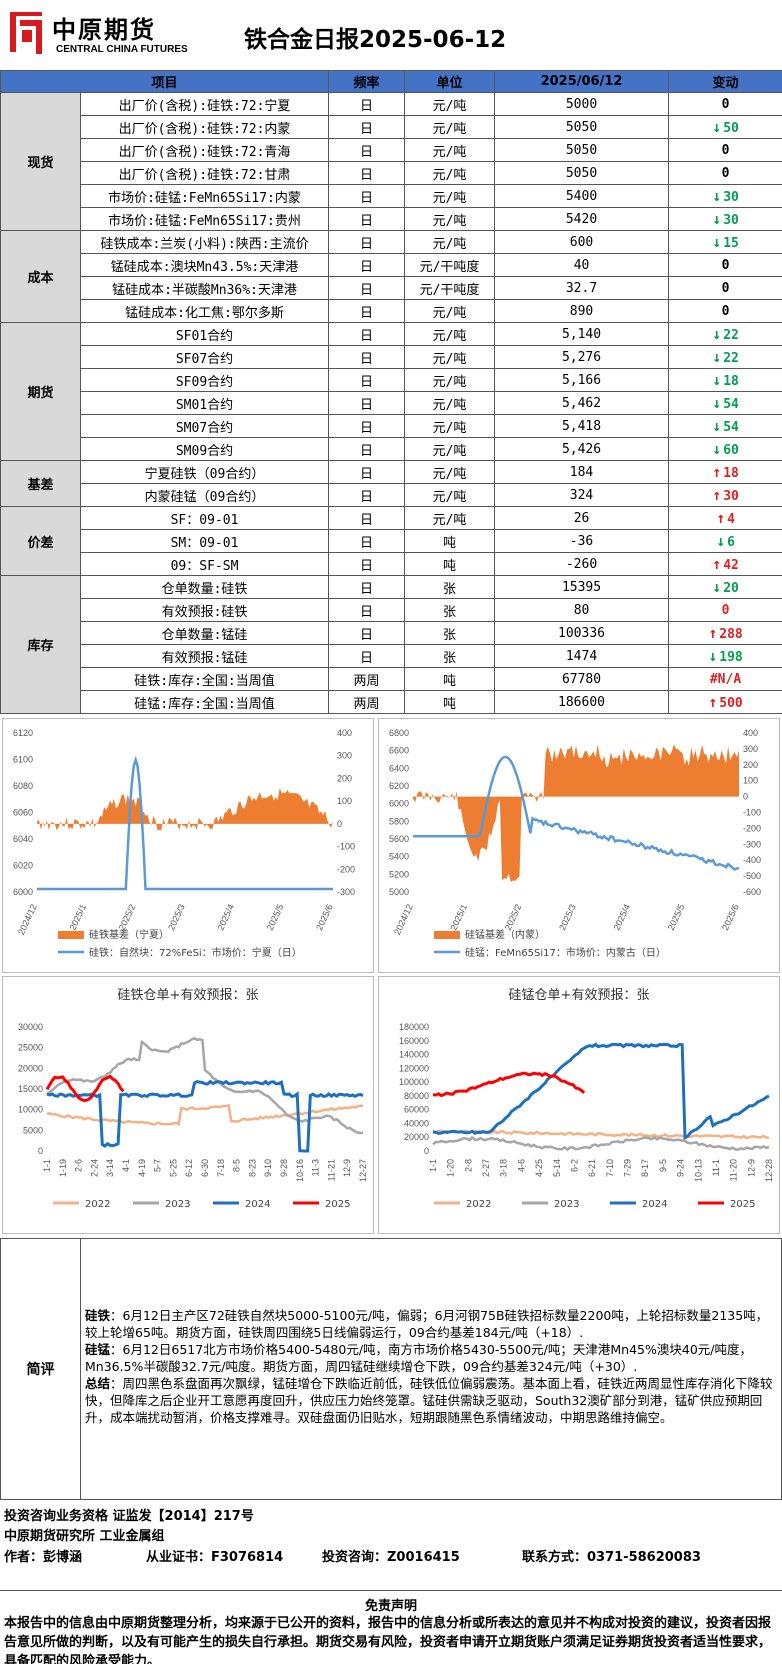  What do you see at coordinates (316, 1167) in the screenshot?
I see `x-tick-label: 11-3` at bounding box center [316, 1167].